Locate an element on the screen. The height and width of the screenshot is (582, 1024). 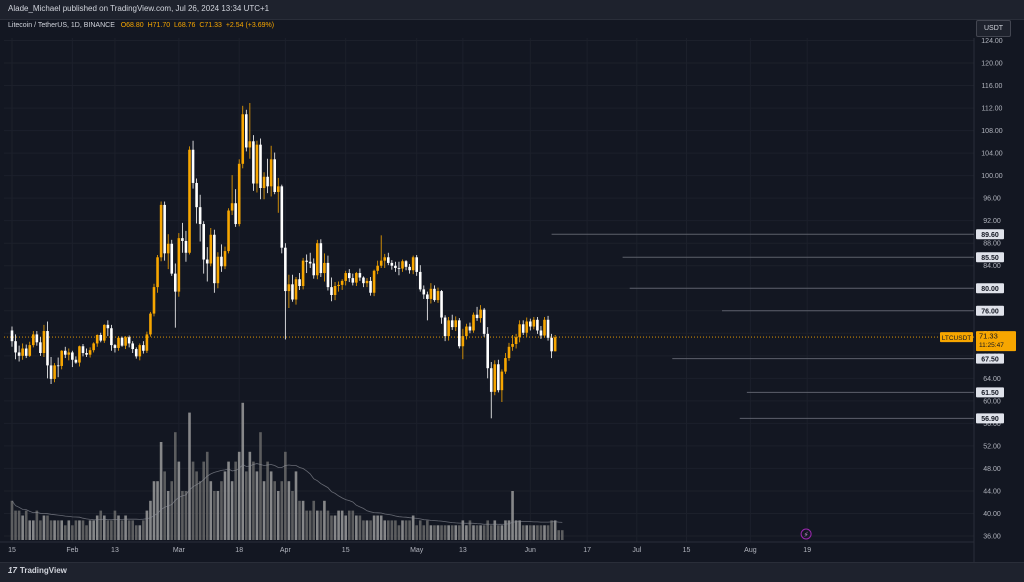
lightning-icon is located at coordinates (806, 534).